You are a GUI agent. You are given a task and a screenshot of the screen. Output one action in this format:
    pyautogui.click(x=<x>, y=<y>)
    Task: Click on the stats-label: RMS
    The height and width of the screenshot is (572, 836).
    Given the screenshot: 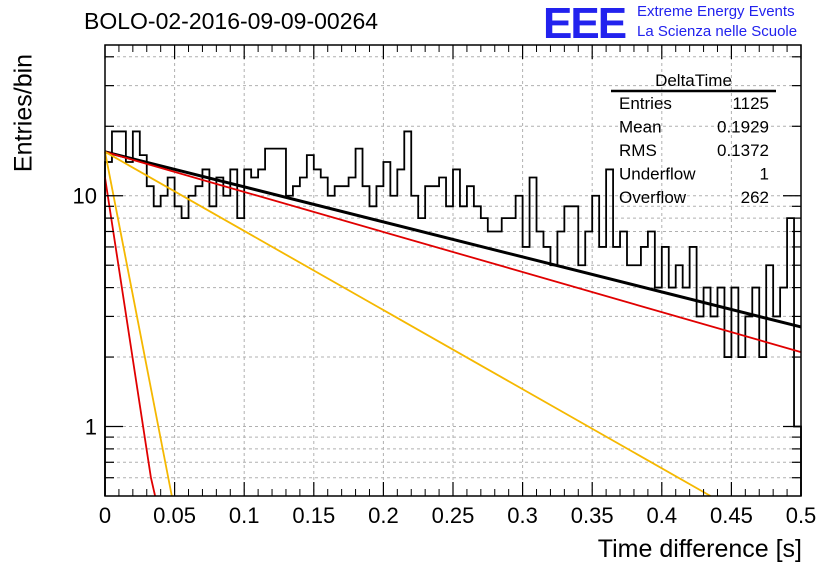 What is the action you would take?
    pyautogui.click(x=638, y=150)
    